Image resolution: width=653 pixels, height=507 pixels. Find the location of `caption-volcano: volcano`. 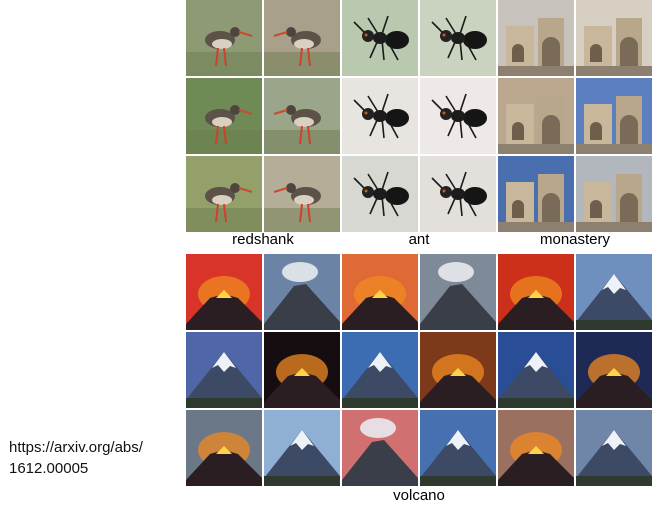

caption-volcano: volcano is located at coordinates (419, 495).